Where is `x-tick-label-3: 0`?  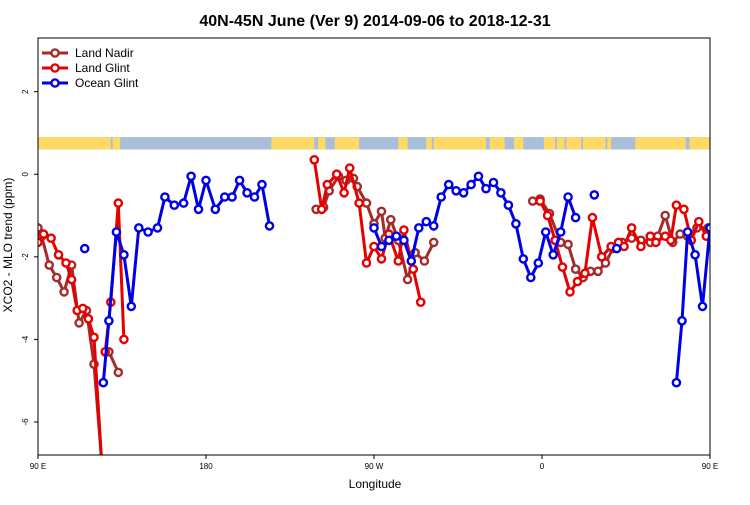 x-tick-label-3: 0 is located at coordinates (542, 466).